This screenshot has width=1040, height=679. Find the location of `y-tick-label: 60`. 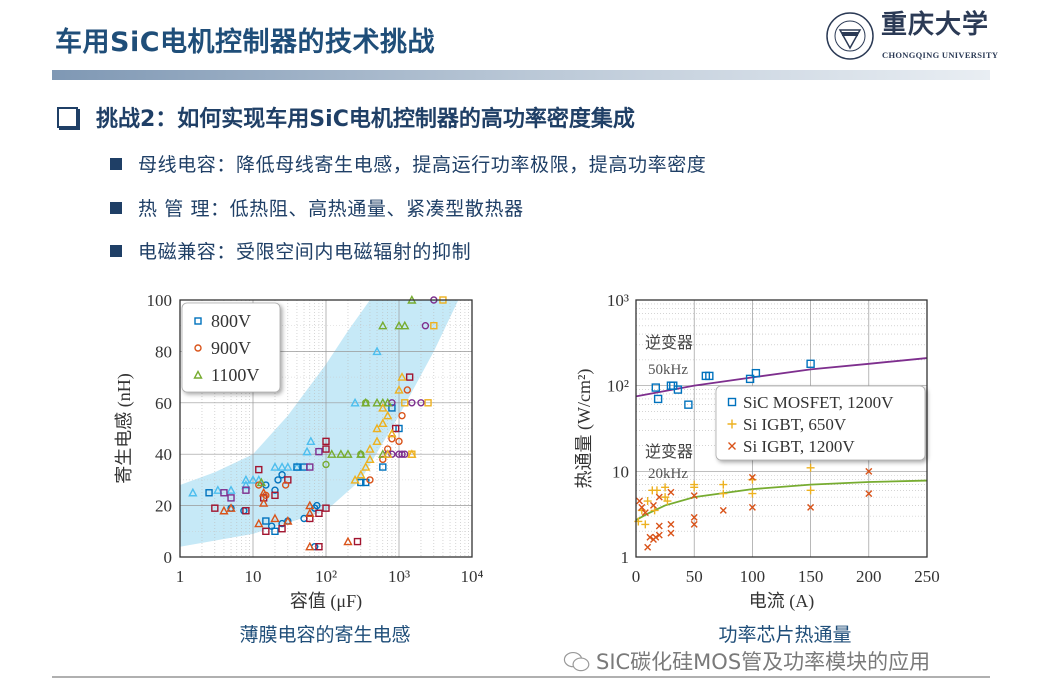

y-tick-label: 60 is located at coordinates (163, 403).